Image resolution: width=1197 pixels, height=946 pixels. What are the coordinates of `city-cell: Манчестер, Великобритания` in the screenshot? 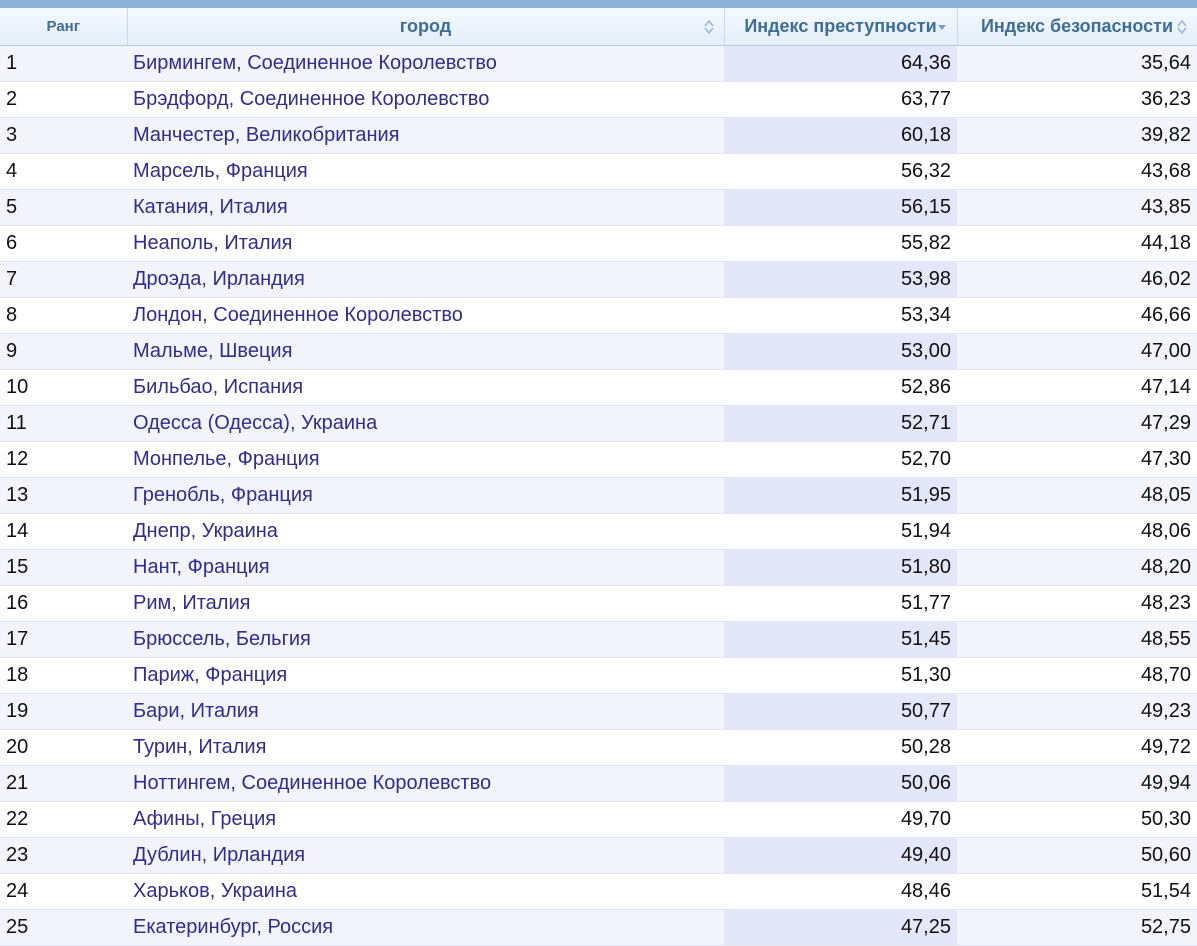 It's located at (425, 135).